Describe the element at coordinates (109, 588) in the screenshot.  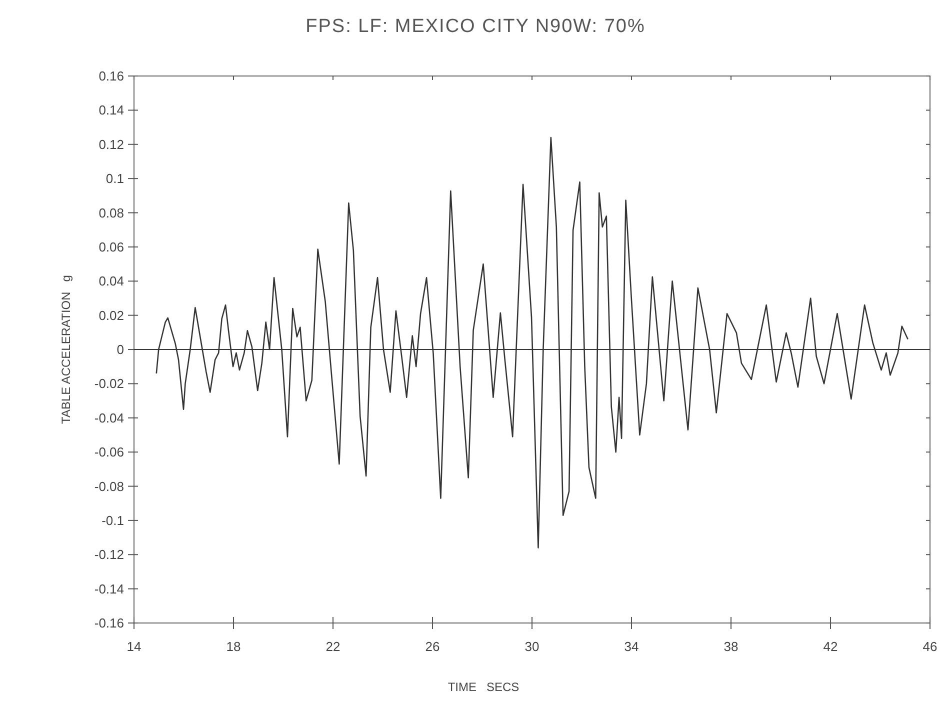
I see `y-tick-label: -0.14` at that location.